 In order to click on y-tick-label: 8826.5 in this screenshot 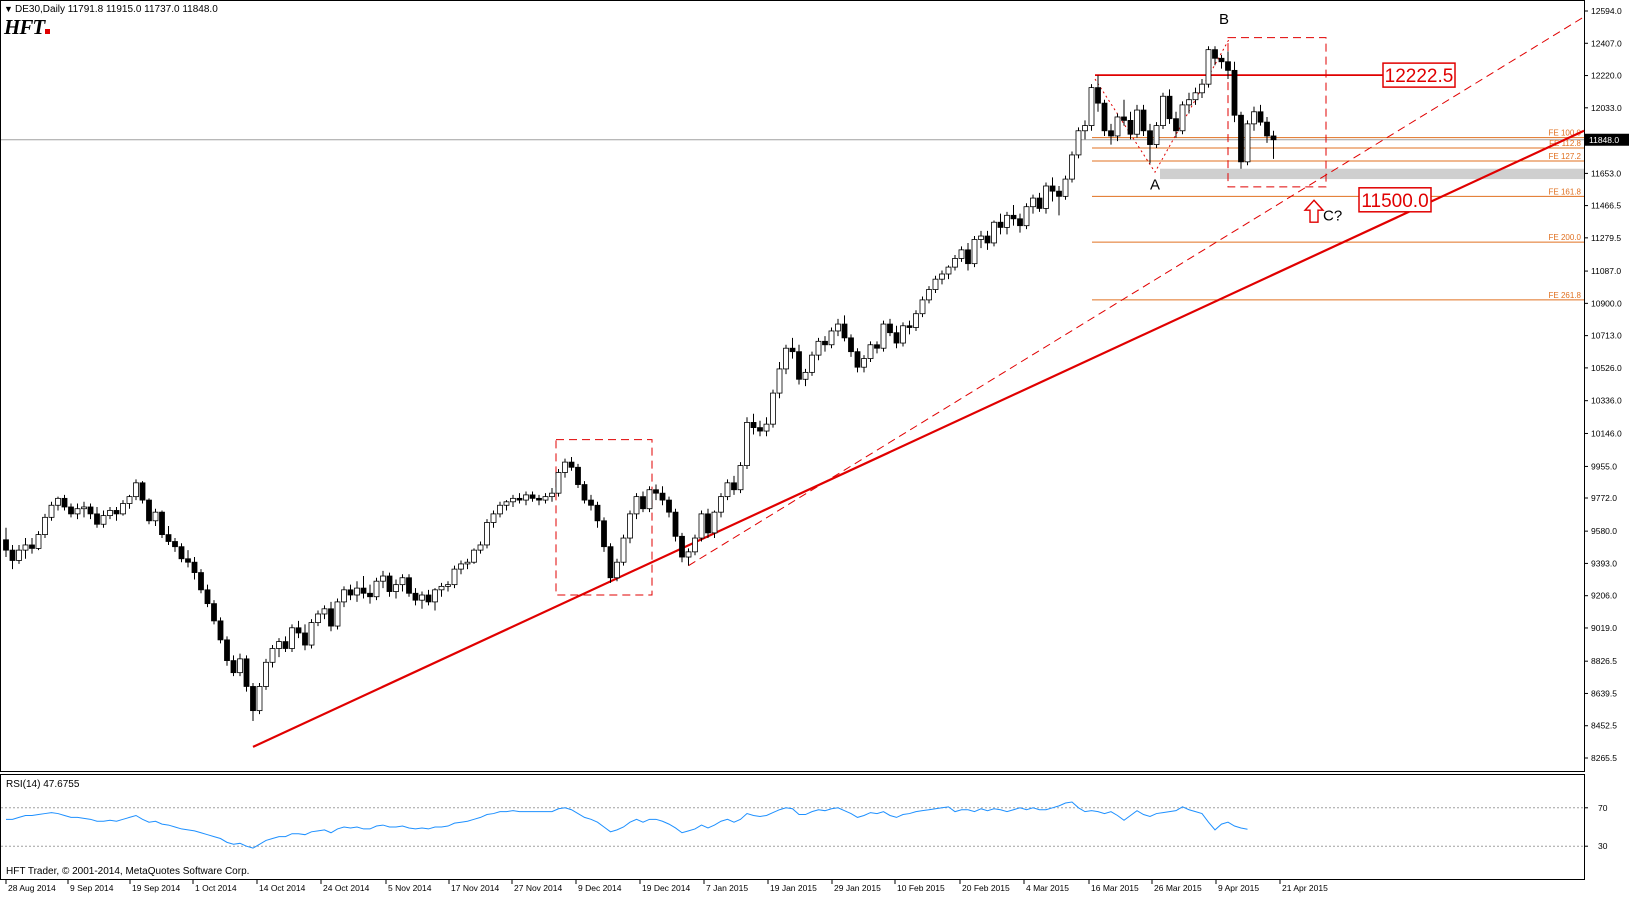, I will do `click(1604, 661)`.